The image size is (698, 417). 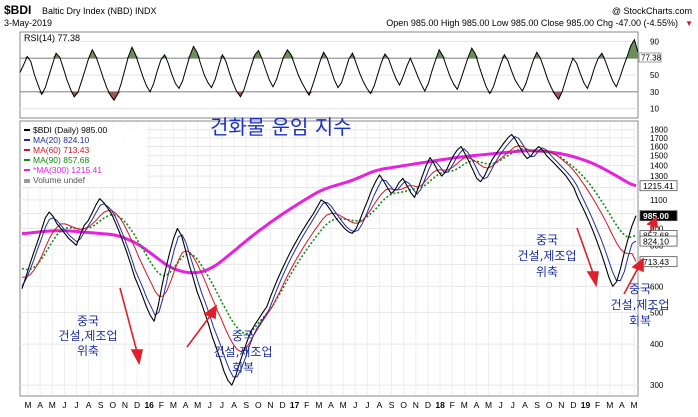 What do you see at coordinates (656, 262) in the screenshot?
I see `price-value-tag-label: 713.43` at bounding box center [656, 262].